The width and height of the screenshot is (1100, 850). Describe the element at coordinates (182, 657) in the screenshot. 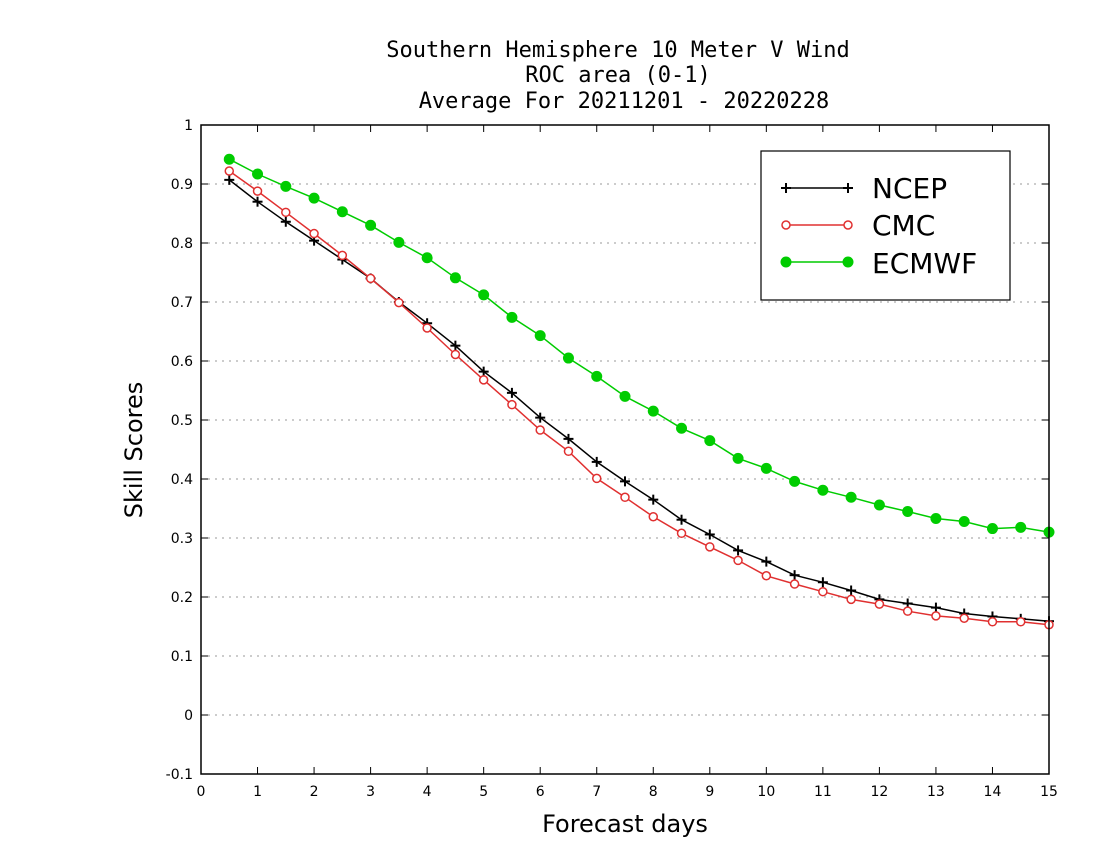

I see `y-tick-label: 0.1` at that location.